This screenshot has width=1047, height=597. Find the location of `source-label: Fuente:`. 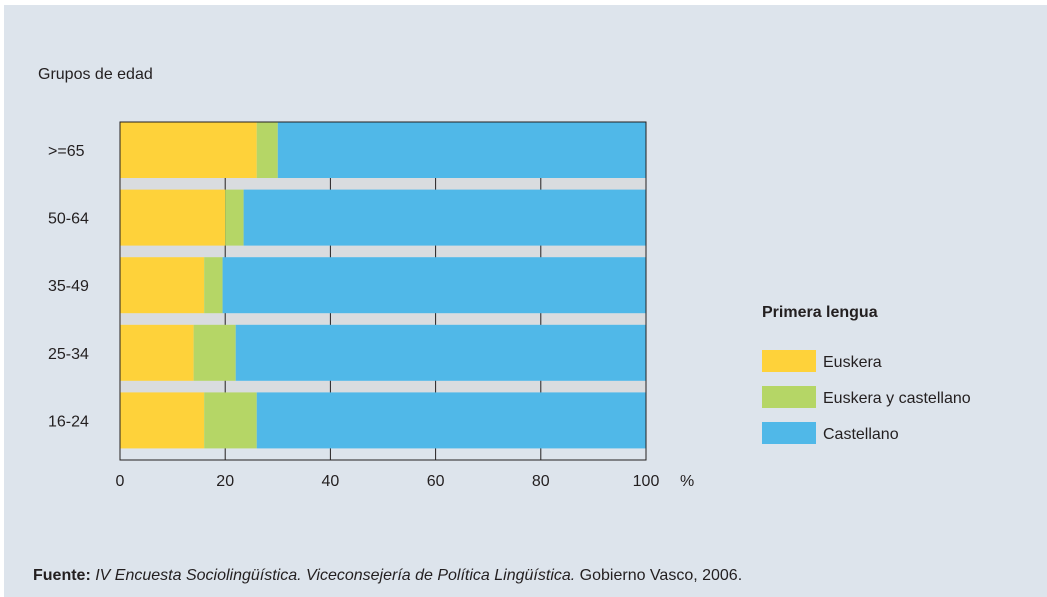

source-label: Fuente: is located at coordinates (62, 575).